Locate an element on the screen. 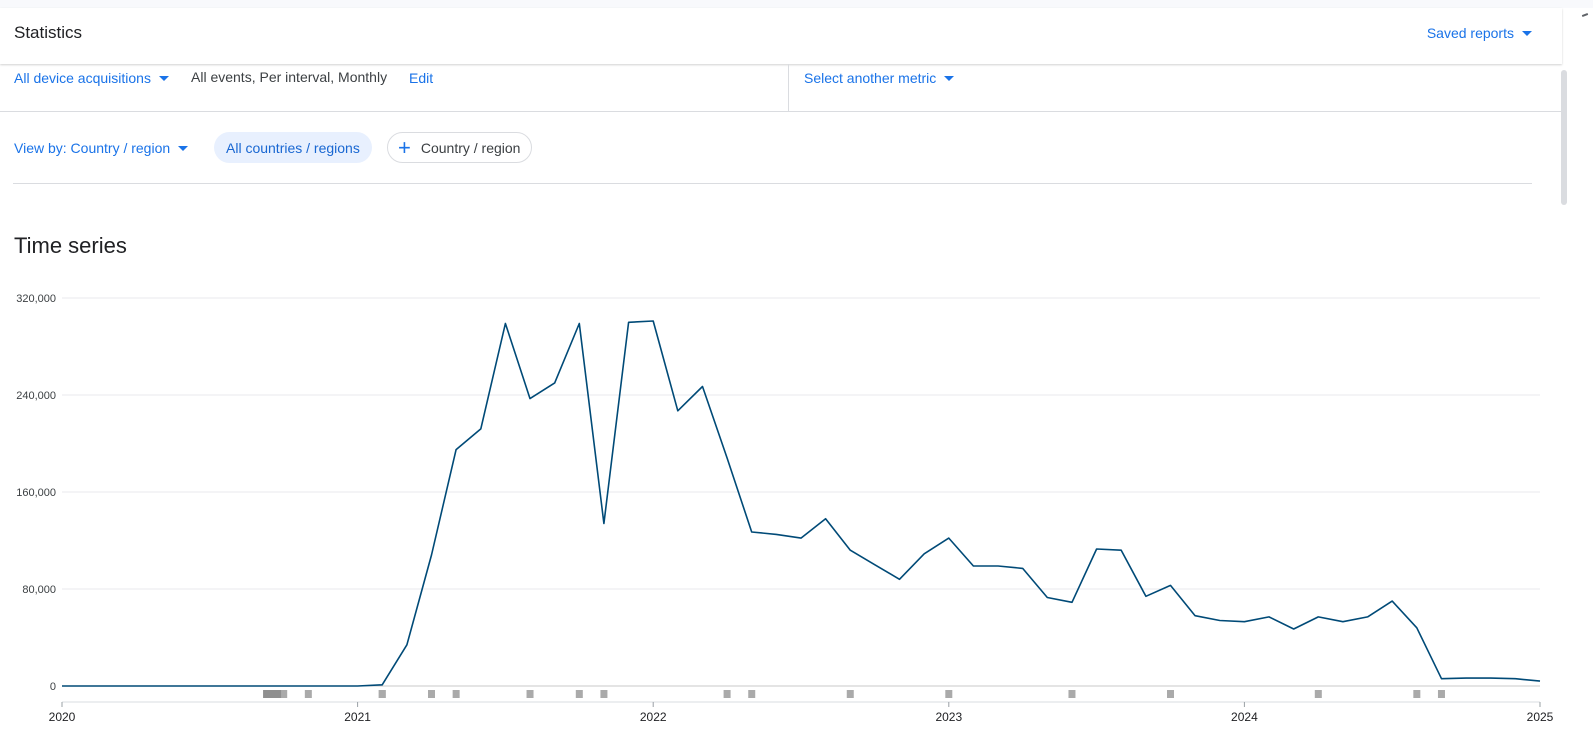 This screenshot has width=1593, height=747. saved-reports-button: Saved reports is located at coordinates (1479, 33).